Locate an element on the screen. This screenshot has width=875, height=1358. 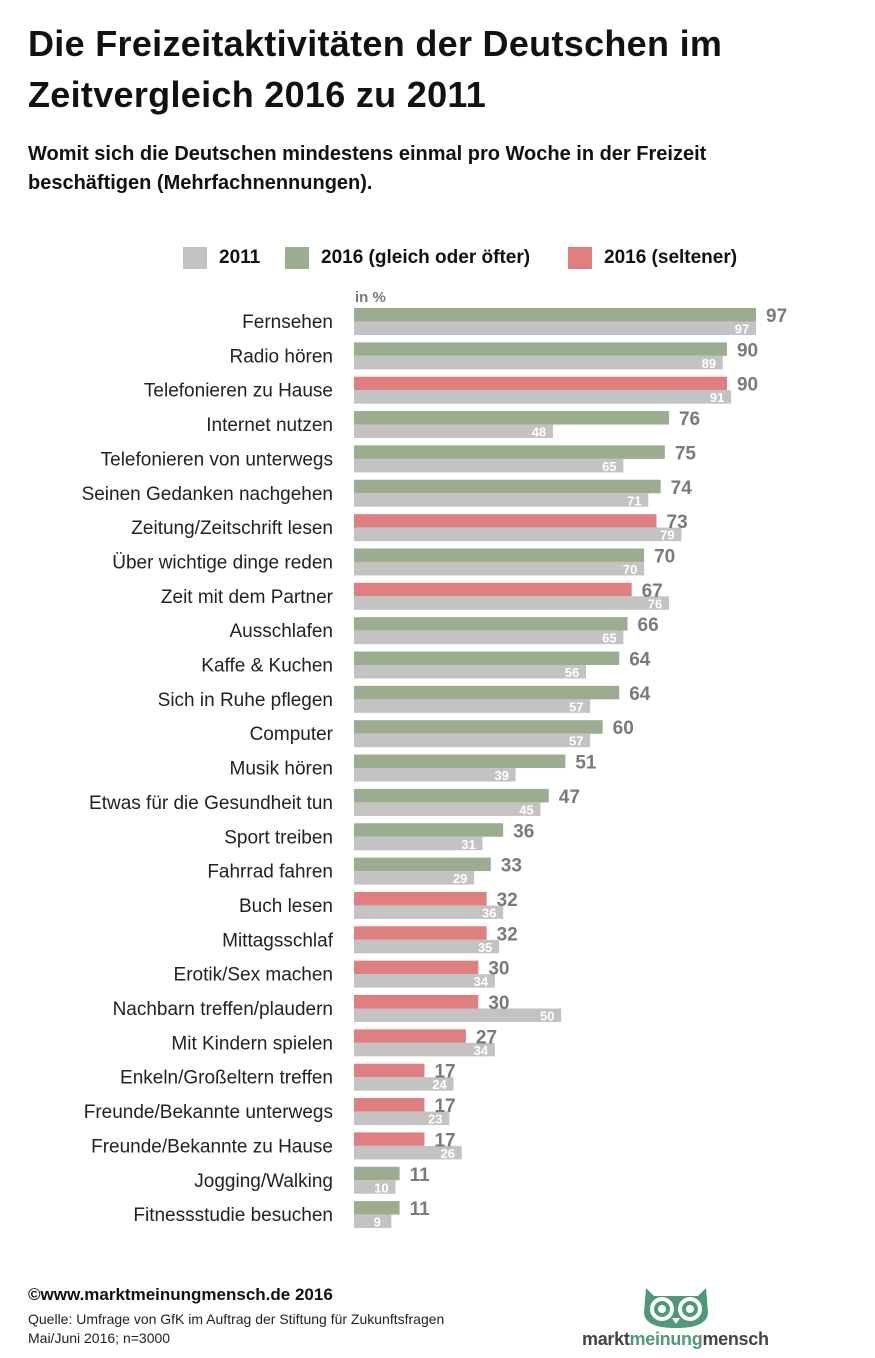
value-label-2016: 66 is located at coordinates (648, 625).